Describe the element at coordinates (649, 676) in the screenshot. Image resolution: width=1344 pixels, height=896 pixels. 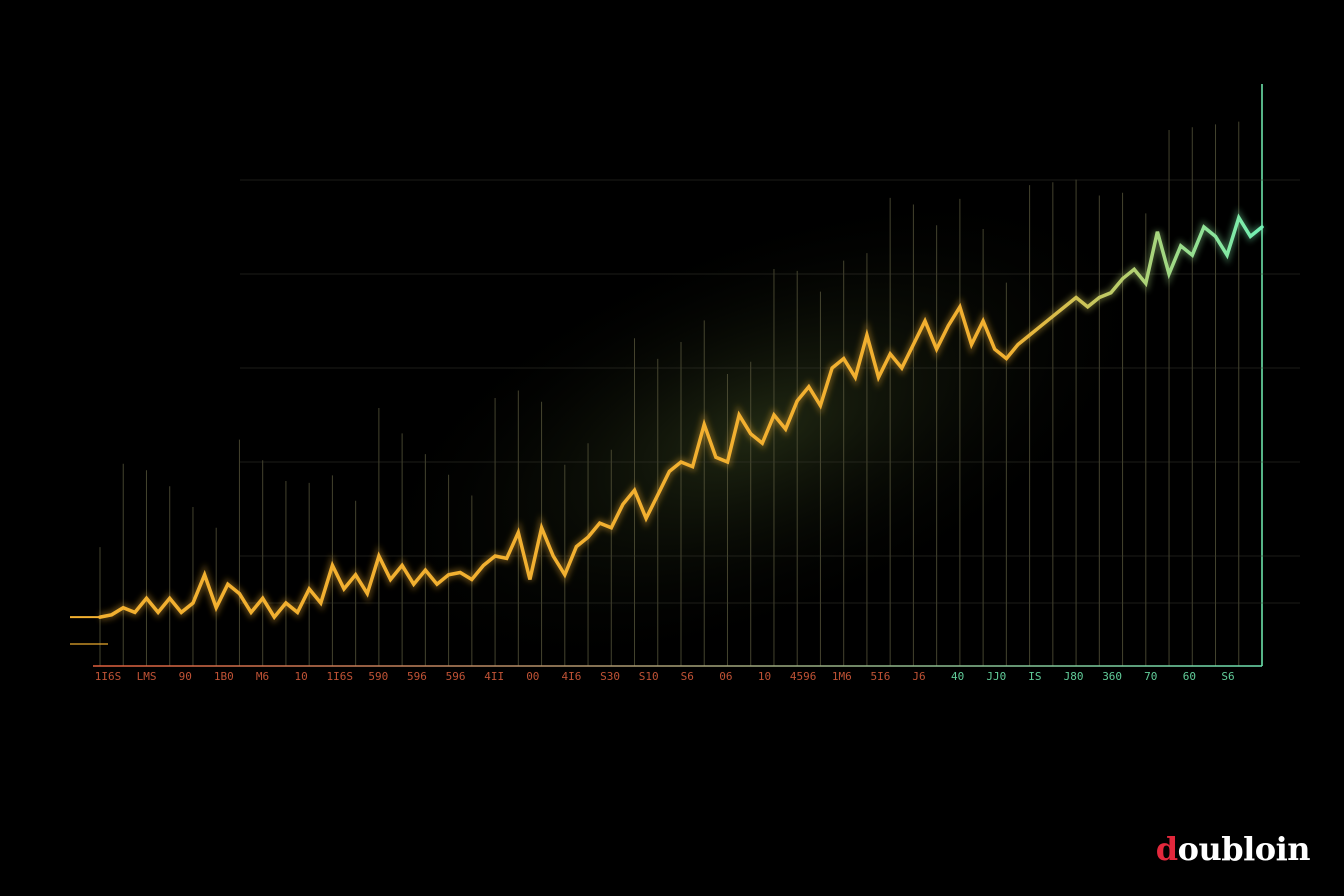
I see `x-tick-label: S10` at that location.